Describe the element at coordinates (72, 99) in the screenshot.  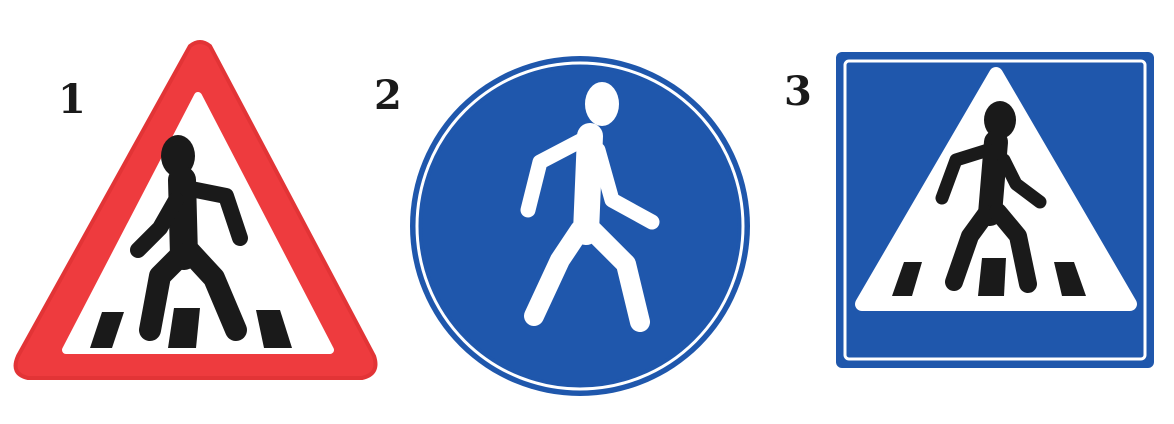
I see `sign-number-1: 1` at that location.